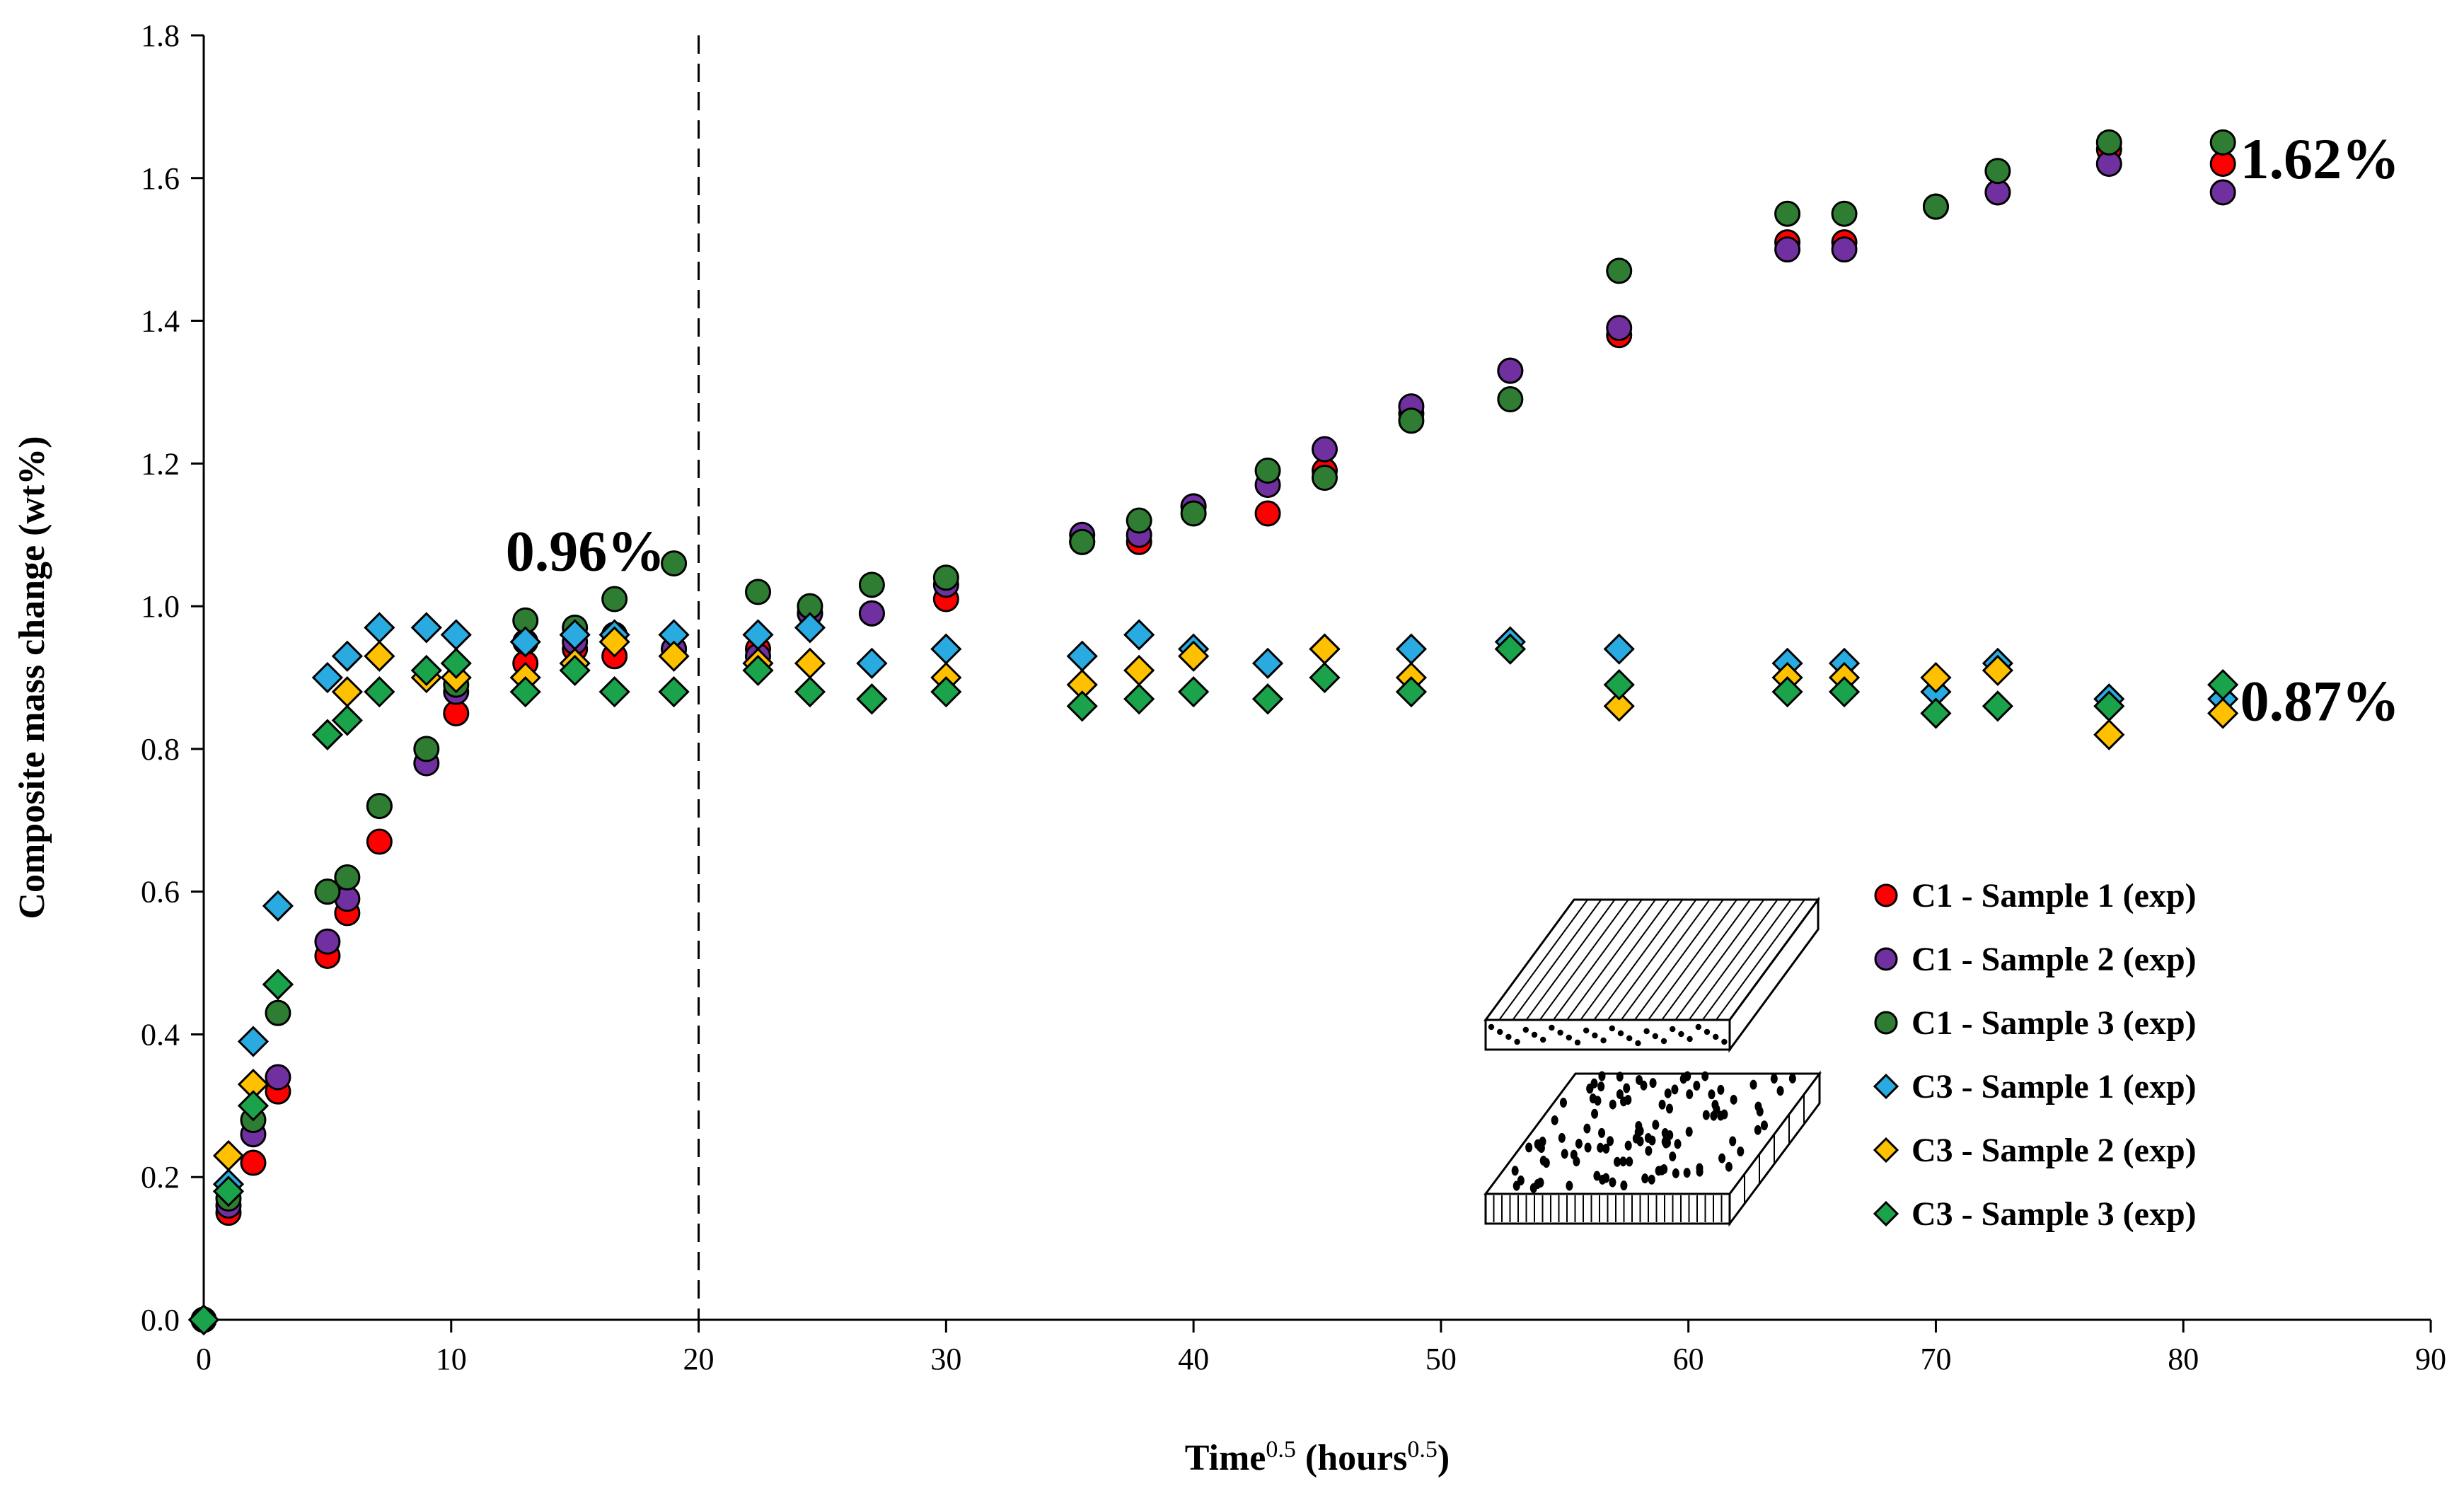 The height and width of the screenshot is (1486, 2464). I want to click on x-tick-label: 90, so click(2430, 1359).